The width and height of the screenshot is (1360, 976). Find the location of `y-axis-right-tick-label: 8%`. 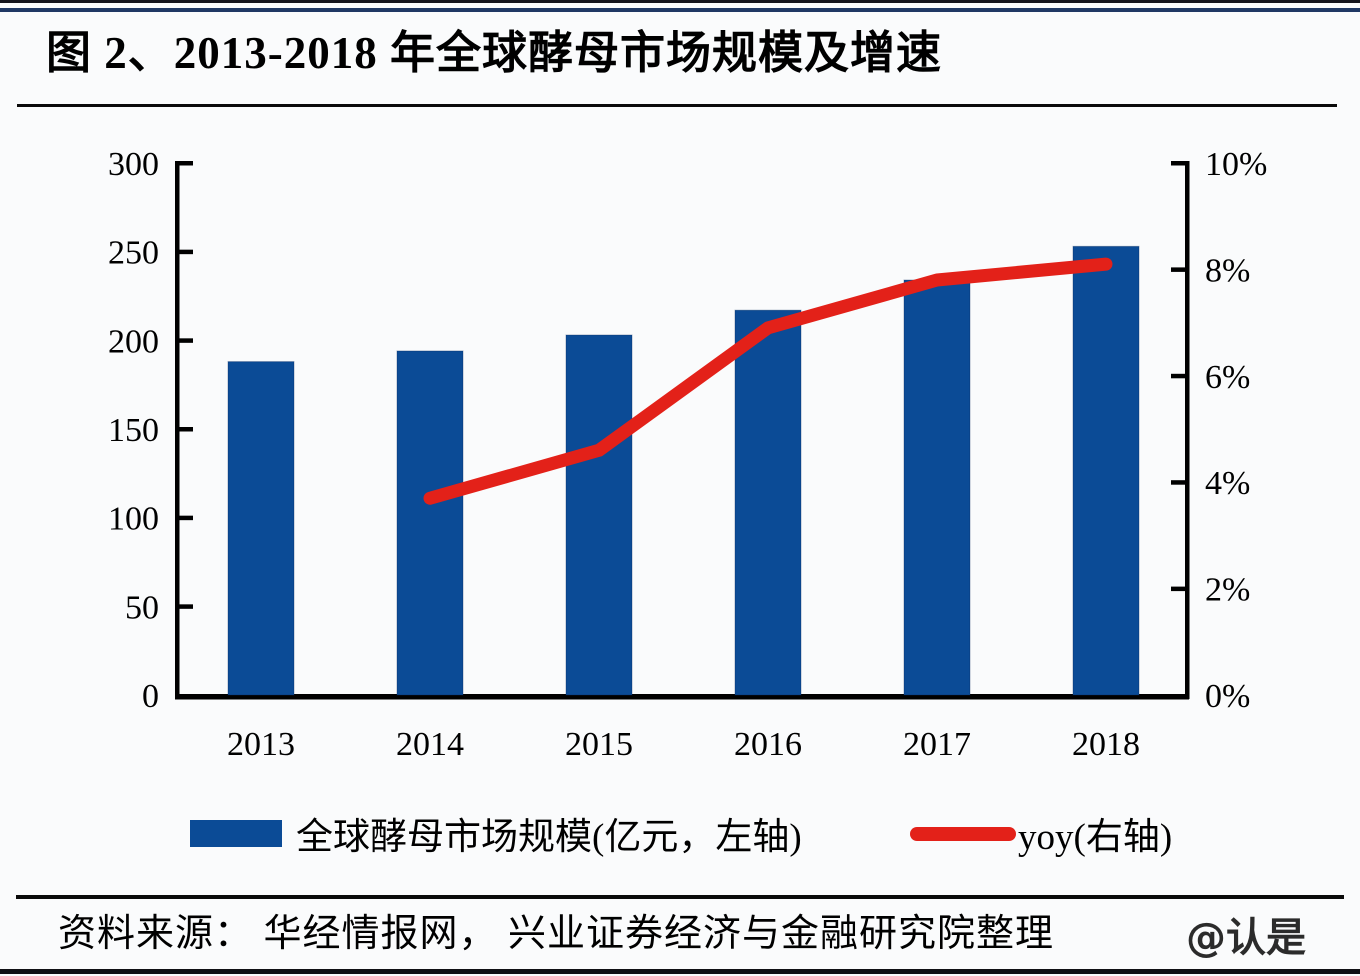

y-axis-right-tick-label: 8% is located at coordinates (1227, 270).